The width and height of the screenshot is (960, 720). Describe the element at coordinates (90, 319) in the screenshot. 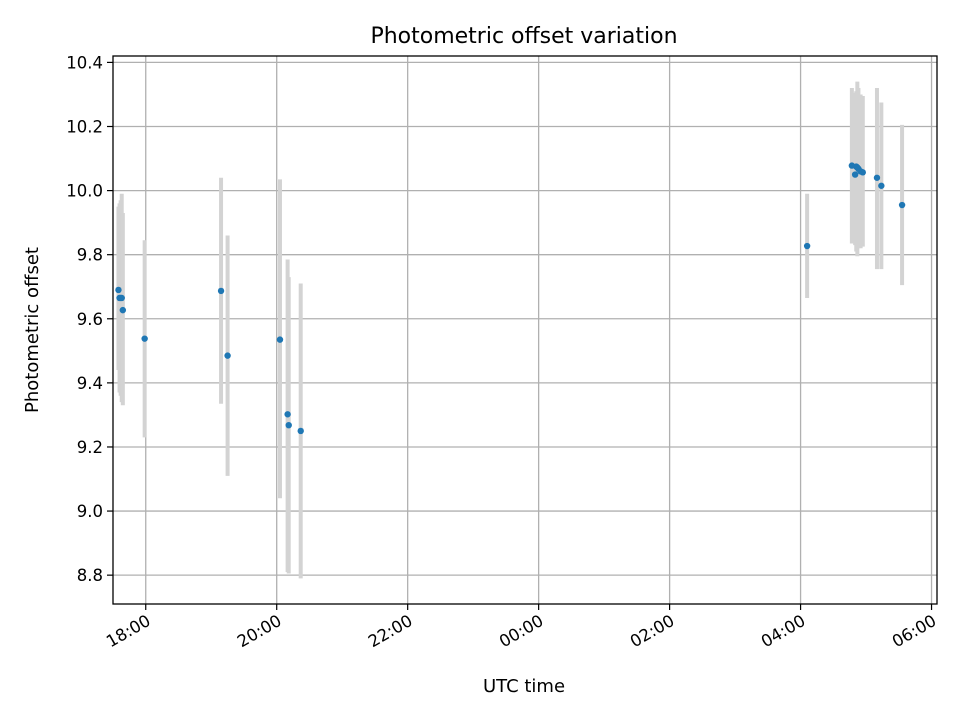

I see `y-tick-label: 9.6` at that location.